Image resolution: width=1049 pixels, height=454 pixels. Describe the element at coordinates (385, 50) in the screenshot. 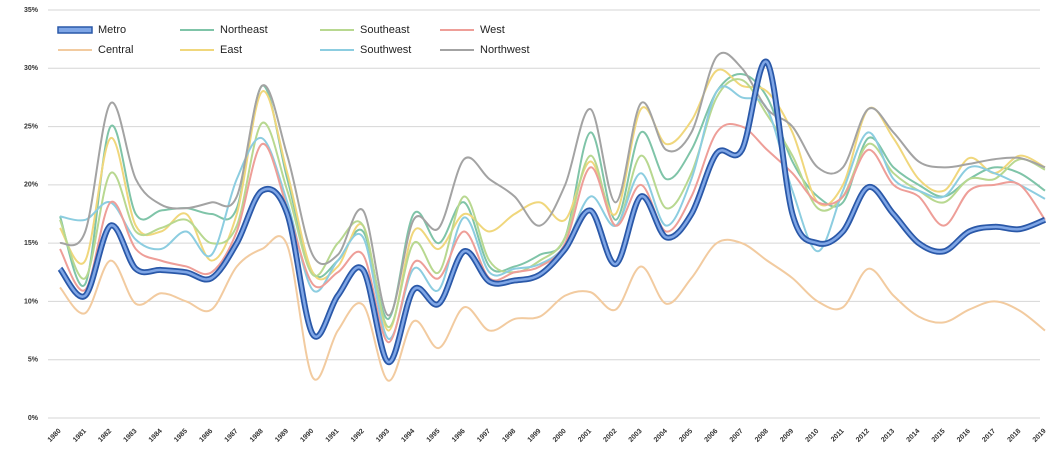

I see `legend-label: Southwest` at that location.